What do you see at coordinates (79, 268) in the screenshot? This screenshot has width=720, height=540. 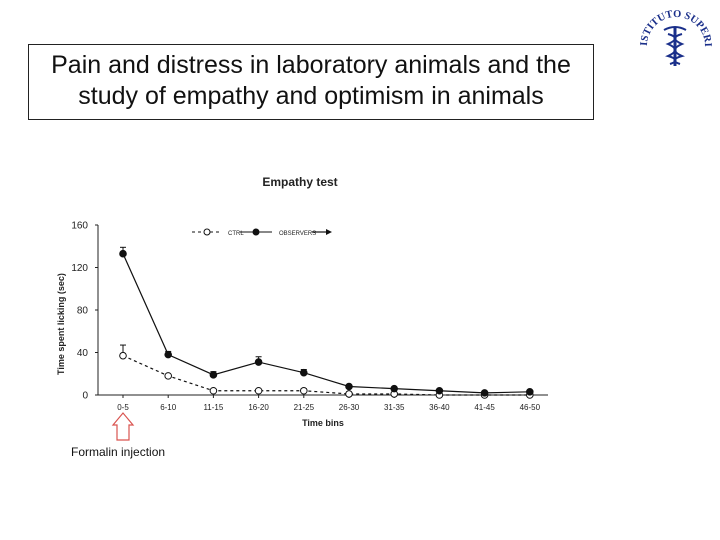 I see `y-tick-label: 120` at bounding box center [79, 268].